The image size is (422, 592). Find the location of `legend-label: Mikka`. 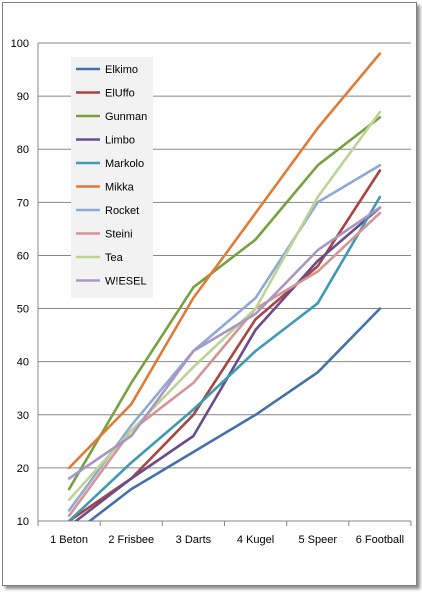

legend-label: Mikka is located at coordinates (120, 188).